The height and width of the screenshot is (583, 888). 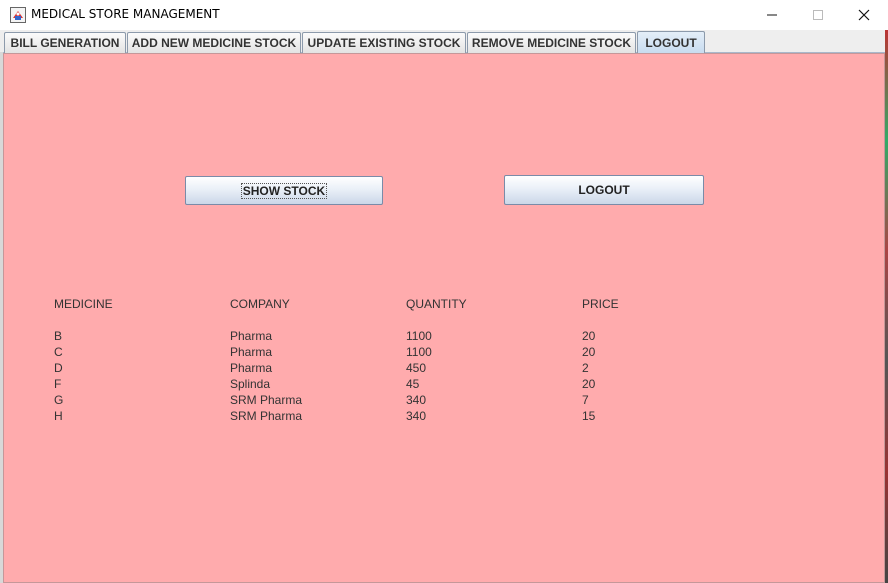 What do you see at coordinates (444, 15) in the screenshot?
I see `title-bar: MEDICAL STORE MANAGEMENT` at bounding box center [444, 15].